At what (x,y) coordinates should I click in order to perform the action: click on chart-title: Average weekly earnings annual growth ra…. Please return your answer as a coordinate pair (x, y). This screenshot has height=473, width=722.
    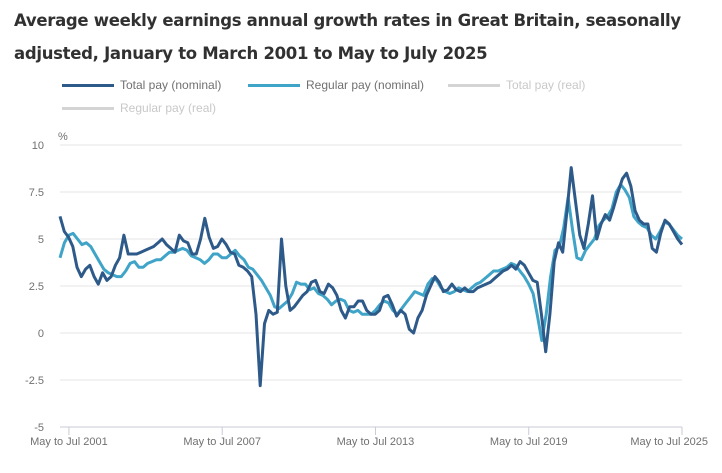
    Looking at the image, I should click on (347, 37).